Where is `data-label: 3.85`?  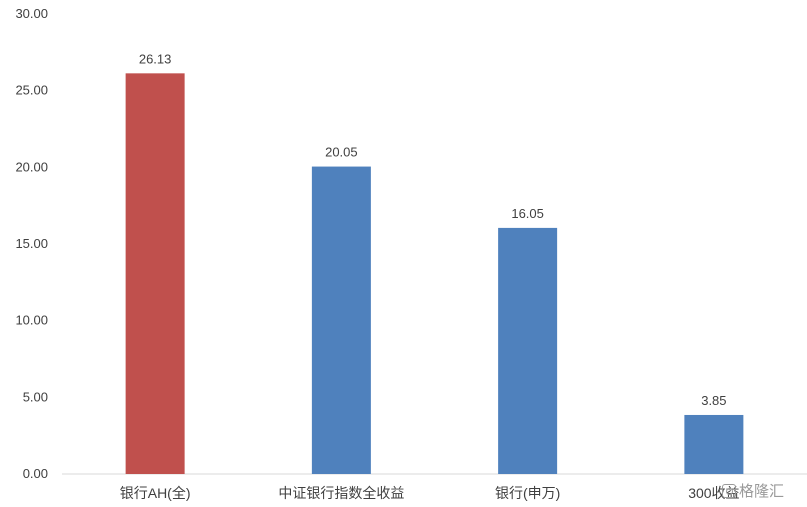 data-label: 3.85 is located at coordinates (713, 400).